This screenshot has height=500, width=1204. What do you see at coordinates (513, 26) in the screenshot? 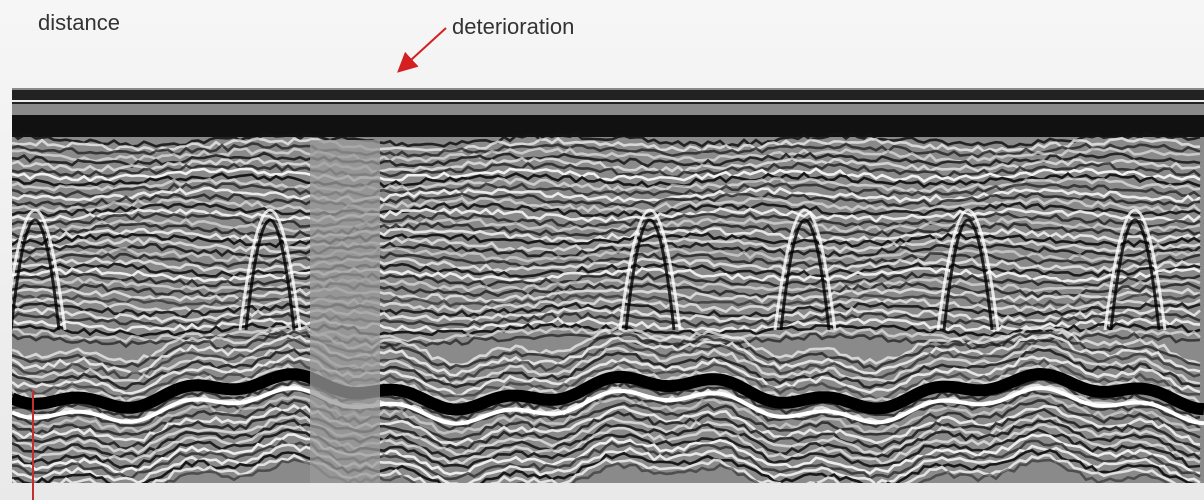
I see `deterioration-label: deterioration` at bounding box center [513, 26].